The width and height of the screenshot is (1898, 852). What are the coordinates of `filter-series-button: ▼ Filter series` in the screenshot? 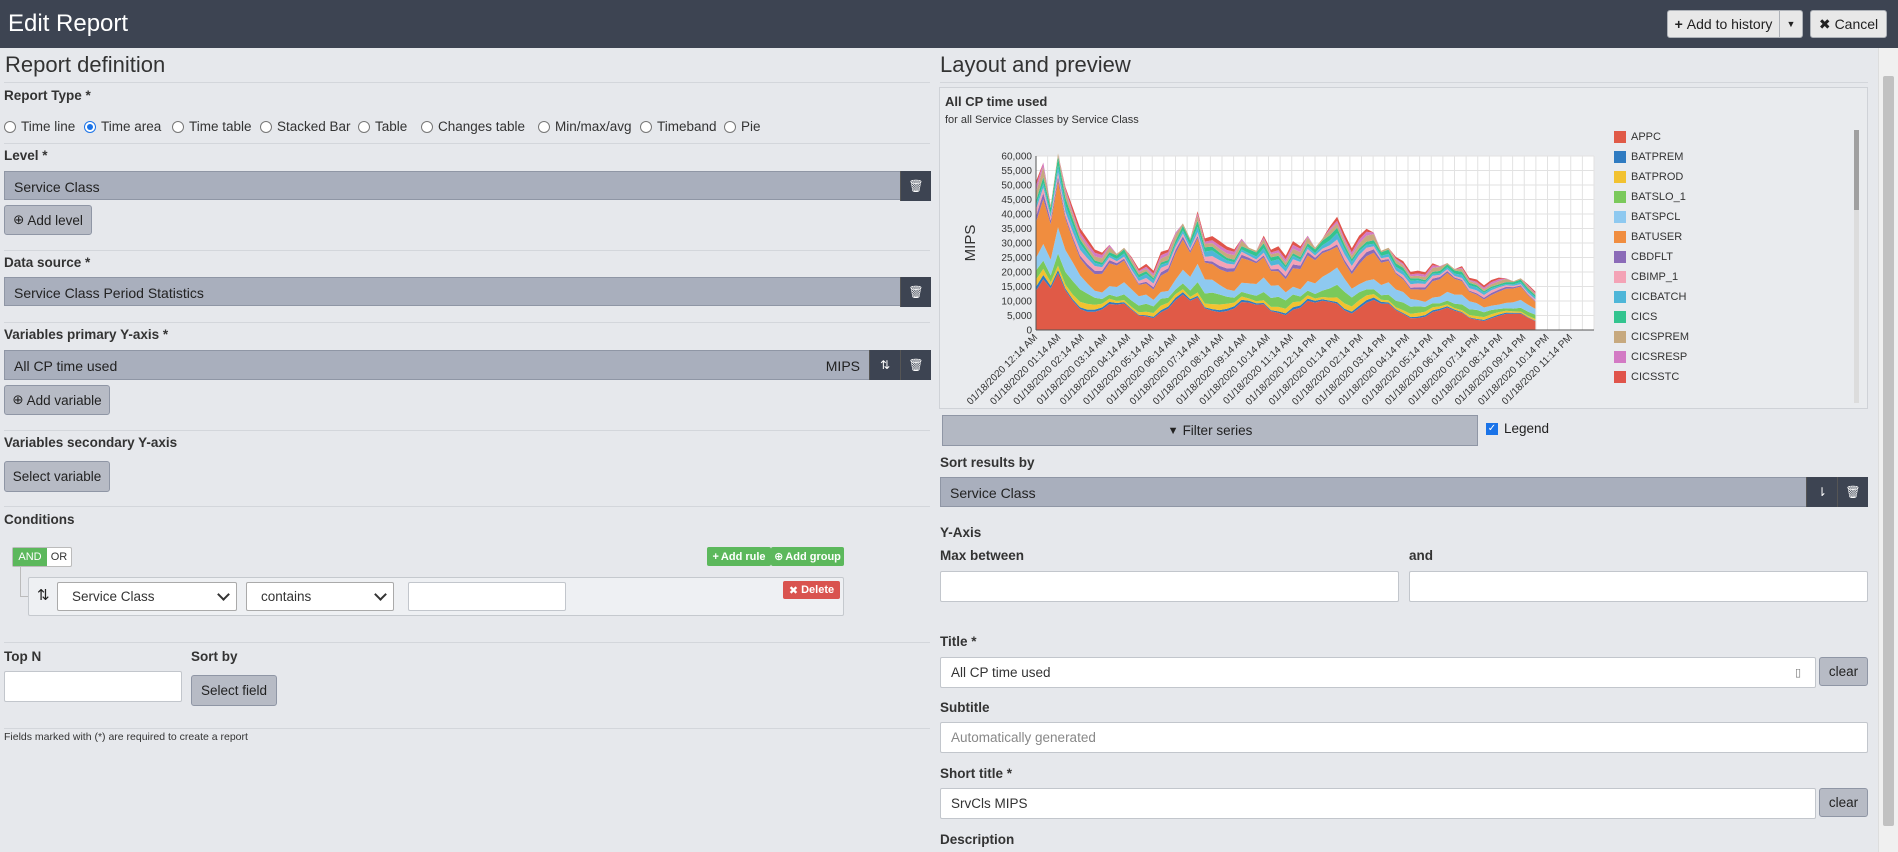 It's located at (1210, 430).